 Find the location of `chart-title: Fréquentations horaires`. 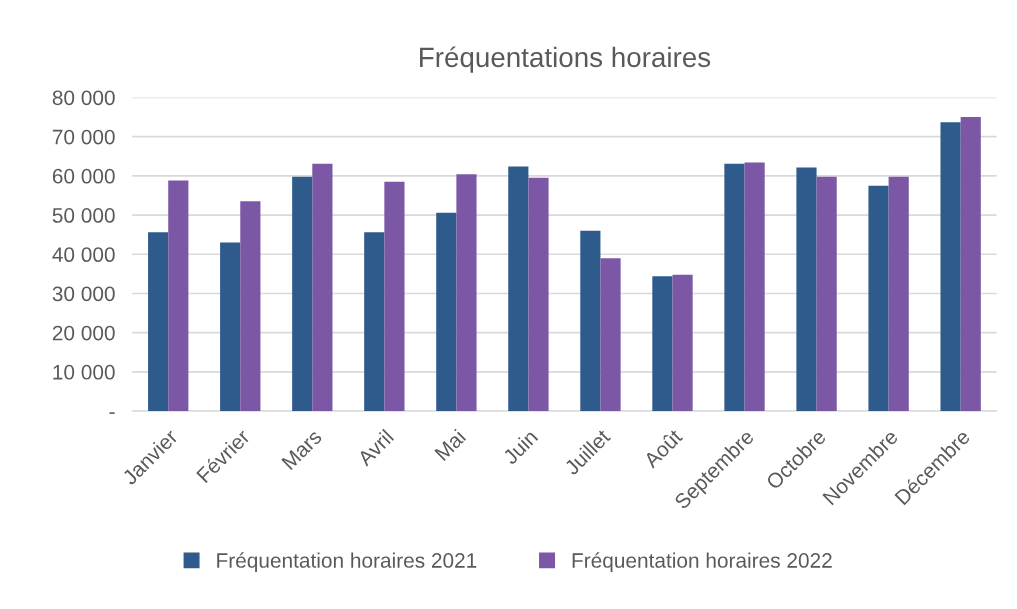

chart-title: Fréquentations horaires is located at coordinates (565, 59).